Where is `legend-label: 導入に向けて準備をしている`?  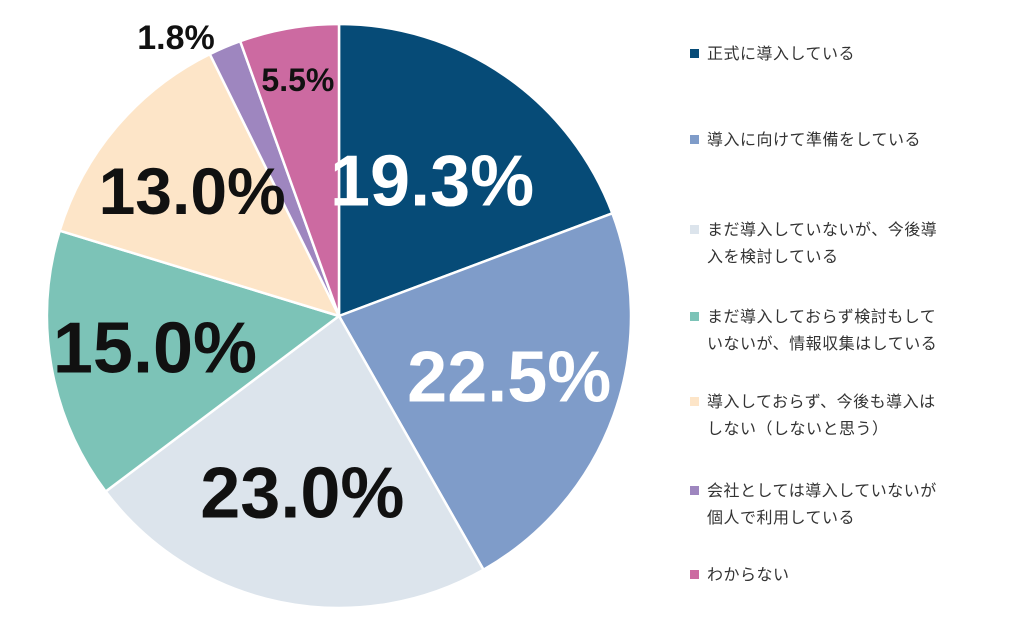 legend-label: 導入に向けて準備をしている is located at coordinates (814, 139).